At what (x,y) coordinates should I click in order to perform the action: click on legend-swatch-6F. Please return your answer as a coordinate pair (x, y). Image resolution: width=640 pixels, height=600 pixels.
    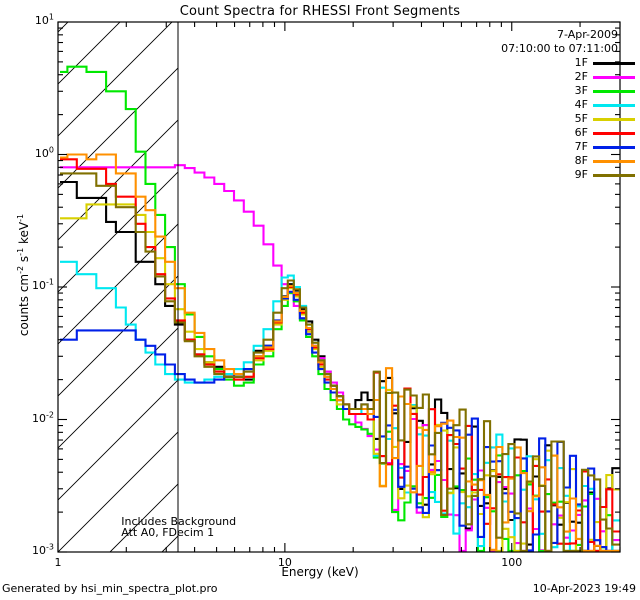
    Looking at the image, I should click on (614, 133).